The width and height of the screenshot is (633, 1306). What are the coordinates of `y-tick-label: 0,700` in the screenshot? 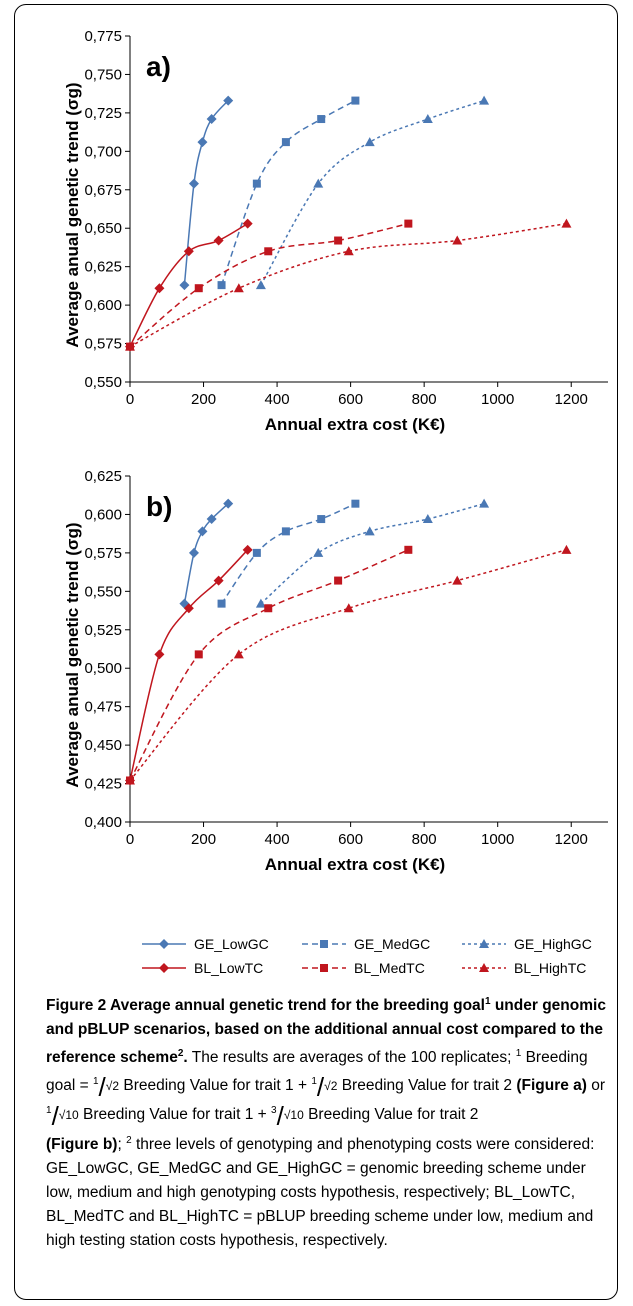 It's located at (103, 151).